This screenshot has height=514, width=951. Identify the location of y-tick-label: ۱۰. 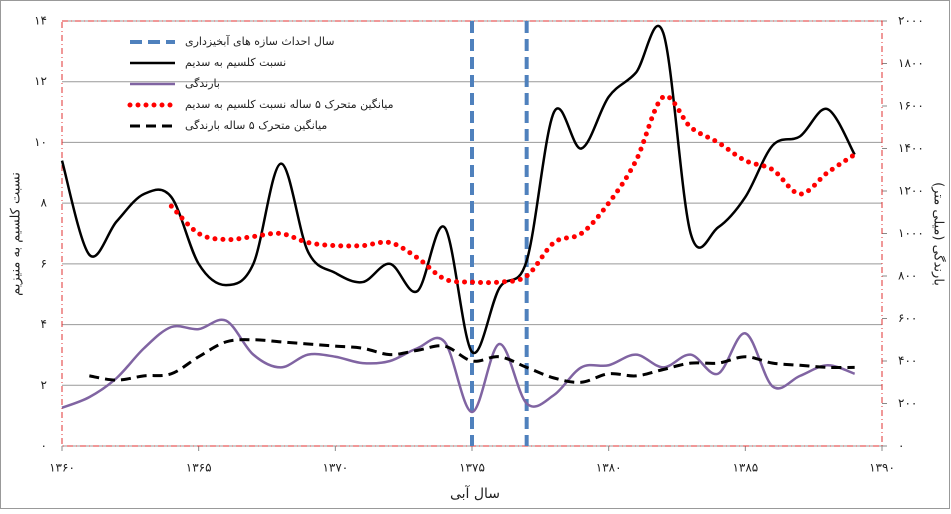
(40, 142).